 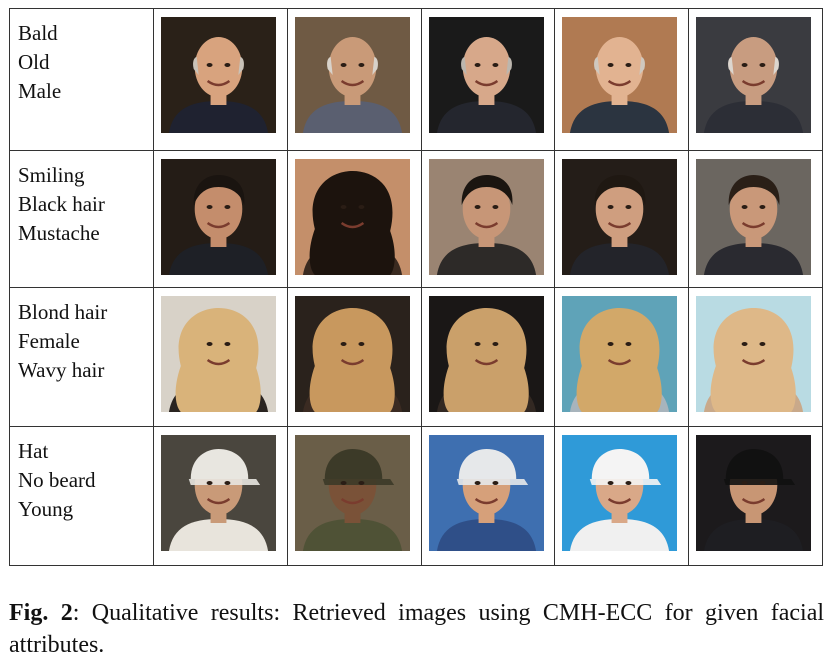 I want to click on young-man-white-cap-photo, so click(x=620, y=493).